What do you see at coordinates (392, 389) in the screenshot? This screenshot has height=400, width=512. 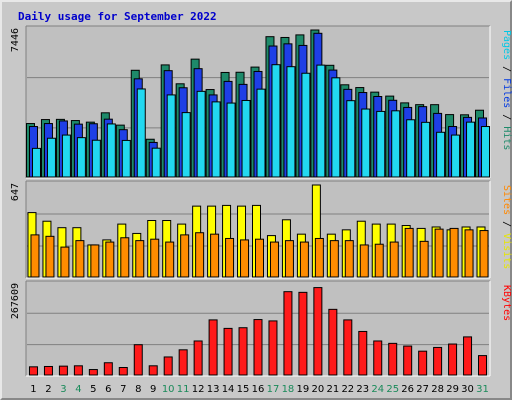 I see `day-label-25: 25` at bounding box center [392, 389].